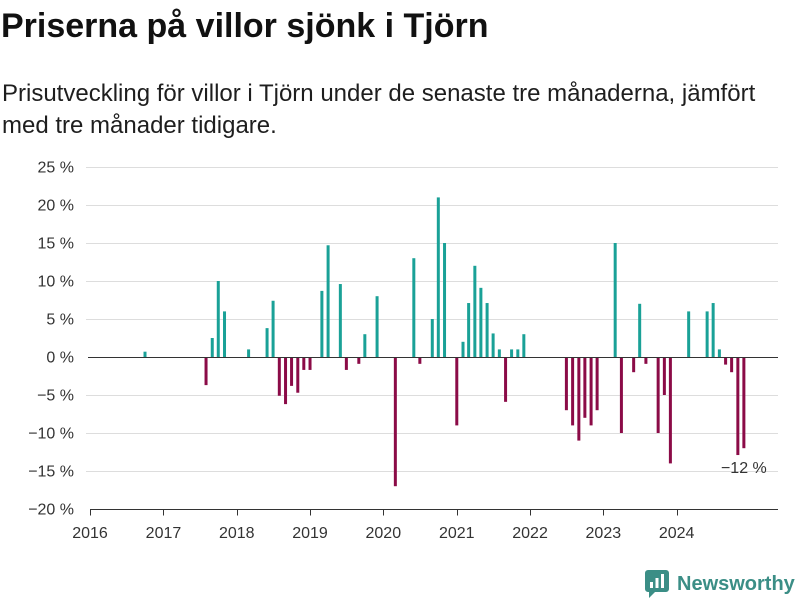  What do you see at coordinates (56, 282) in the screenshot?
I see `y-tick-label: 10 %` at bounding box center [56, 282].